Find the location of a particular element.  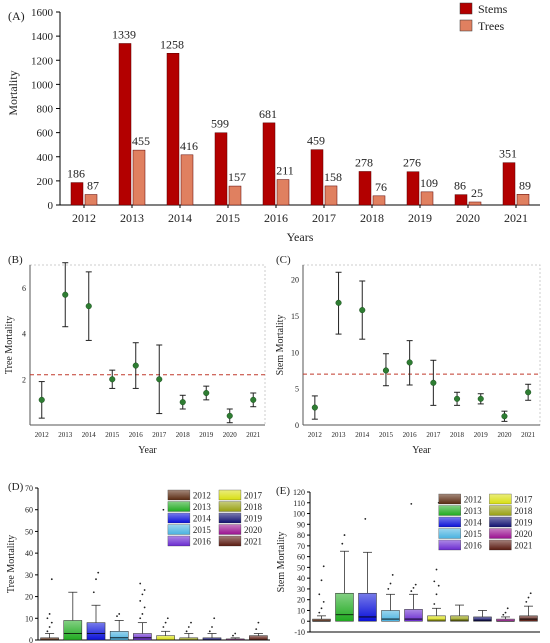

panel-b-y-tick-label: 4 is located at coordinates (24, 334).